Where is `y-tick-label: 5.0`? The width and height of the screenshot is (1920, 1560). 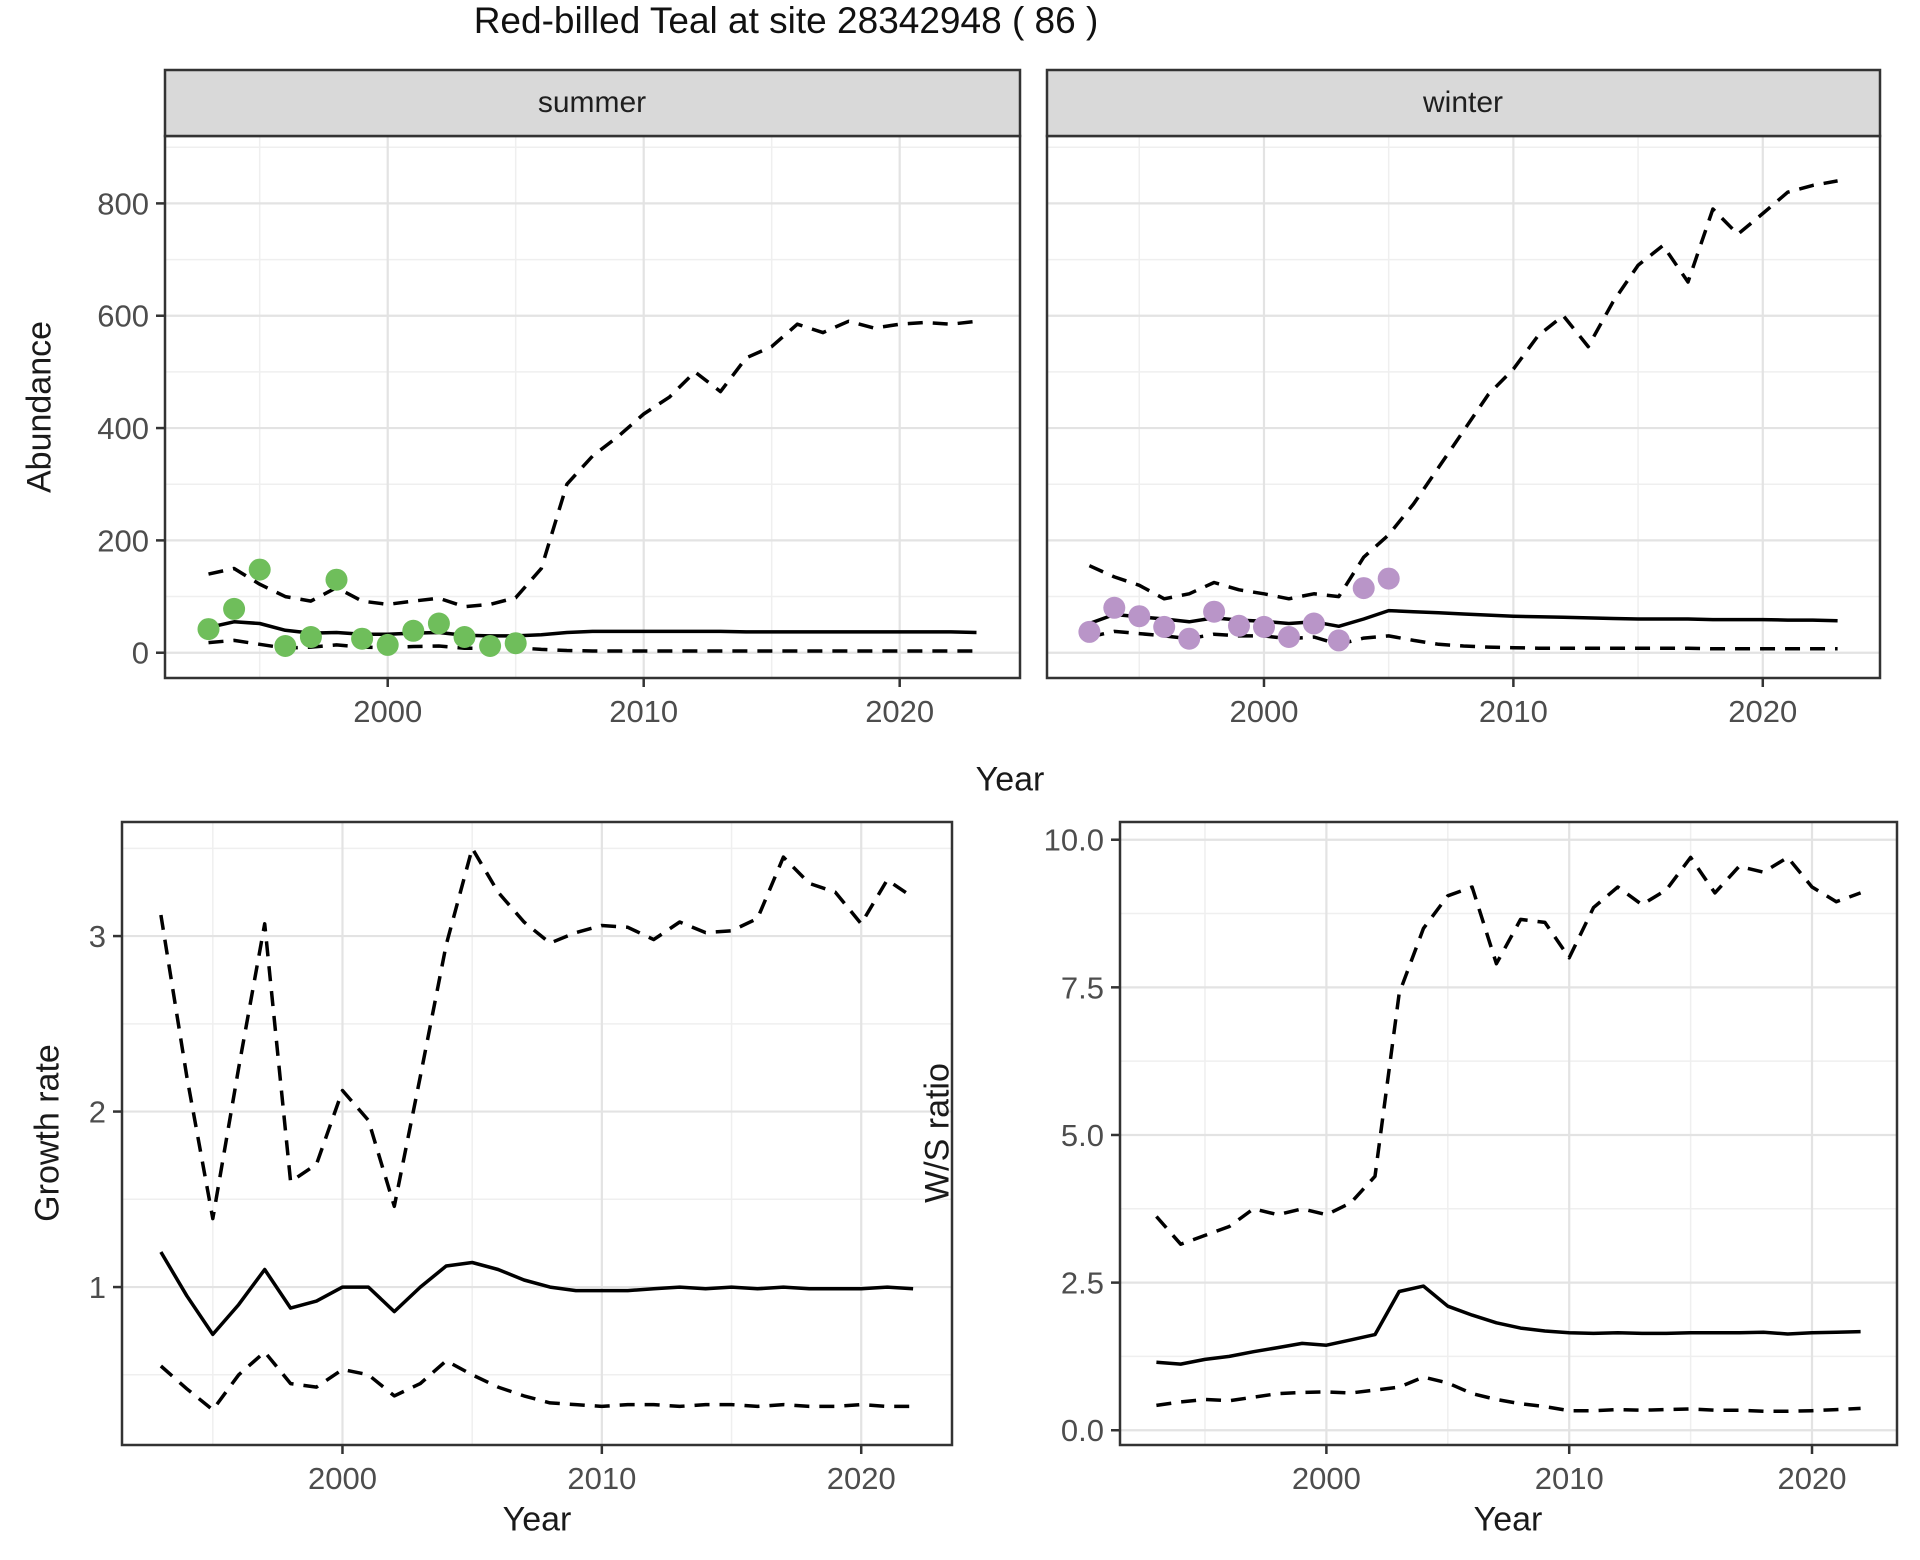 y-tick-label: 5.0 is located at coordinates (1082, 1135).